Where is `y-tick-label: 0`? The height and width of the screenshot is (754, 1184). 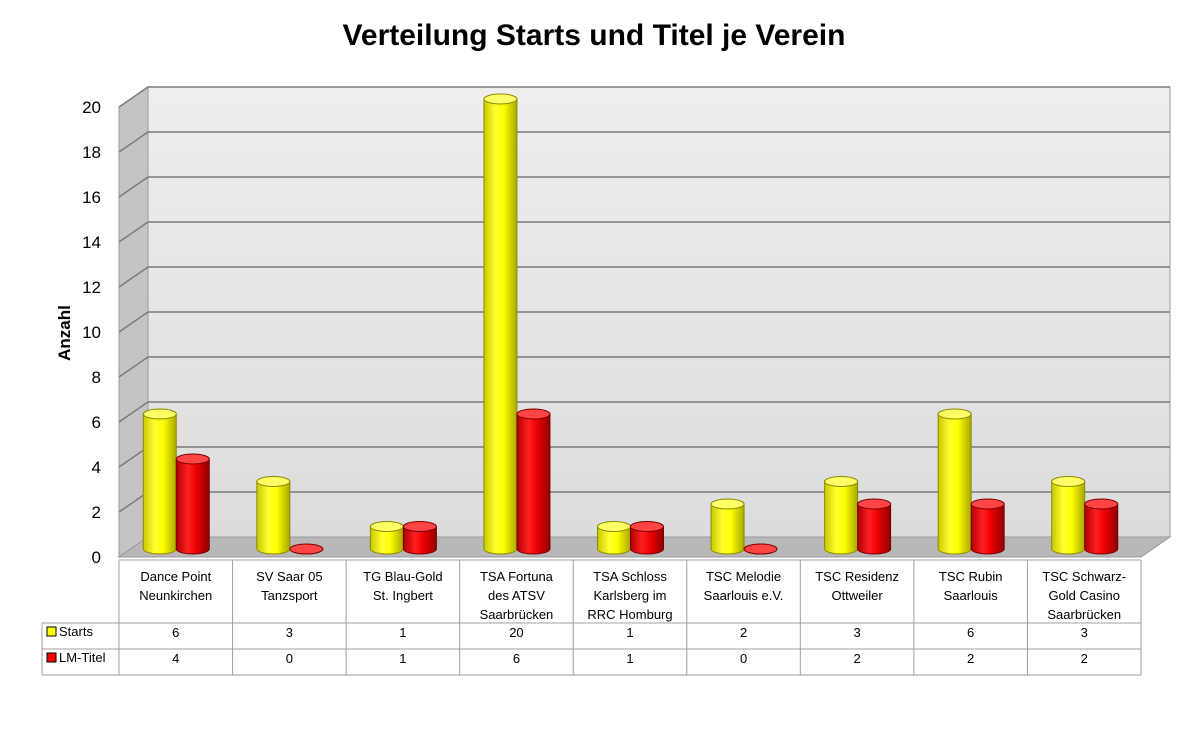
y-tick-label: 0 is located at coordinates (96, 557).